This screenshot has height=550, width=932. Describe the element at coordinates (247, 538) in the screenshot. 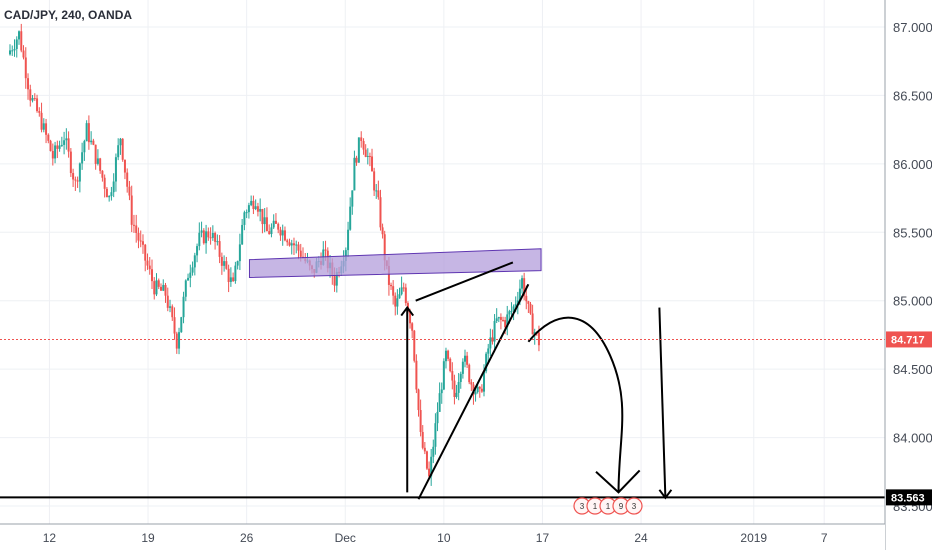

I see `time-tick-label: 26` at that location.